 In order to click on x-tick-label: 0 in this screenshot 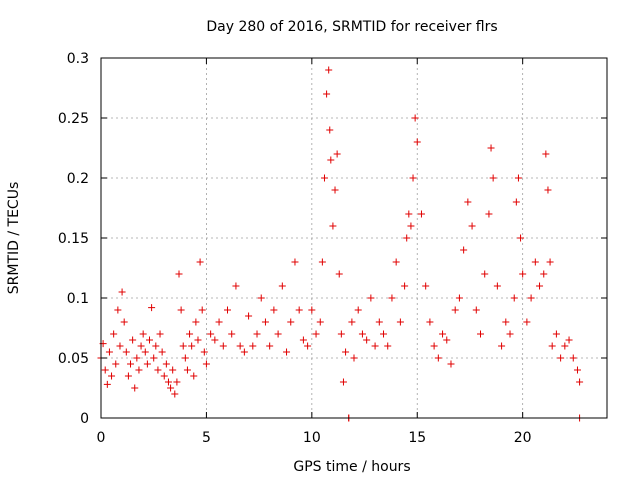, I will do `click(101, 438)`.